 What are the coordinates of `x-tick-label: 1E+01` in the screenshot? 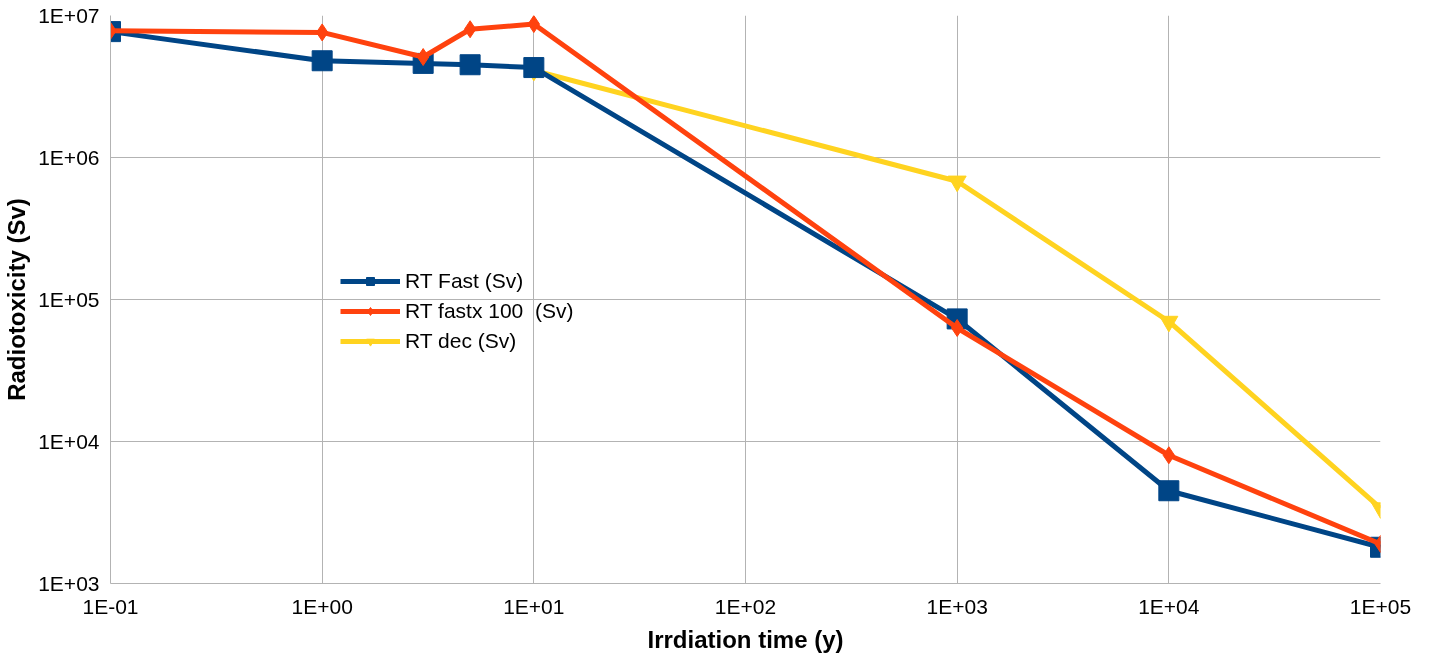 It's located at (534, 606).